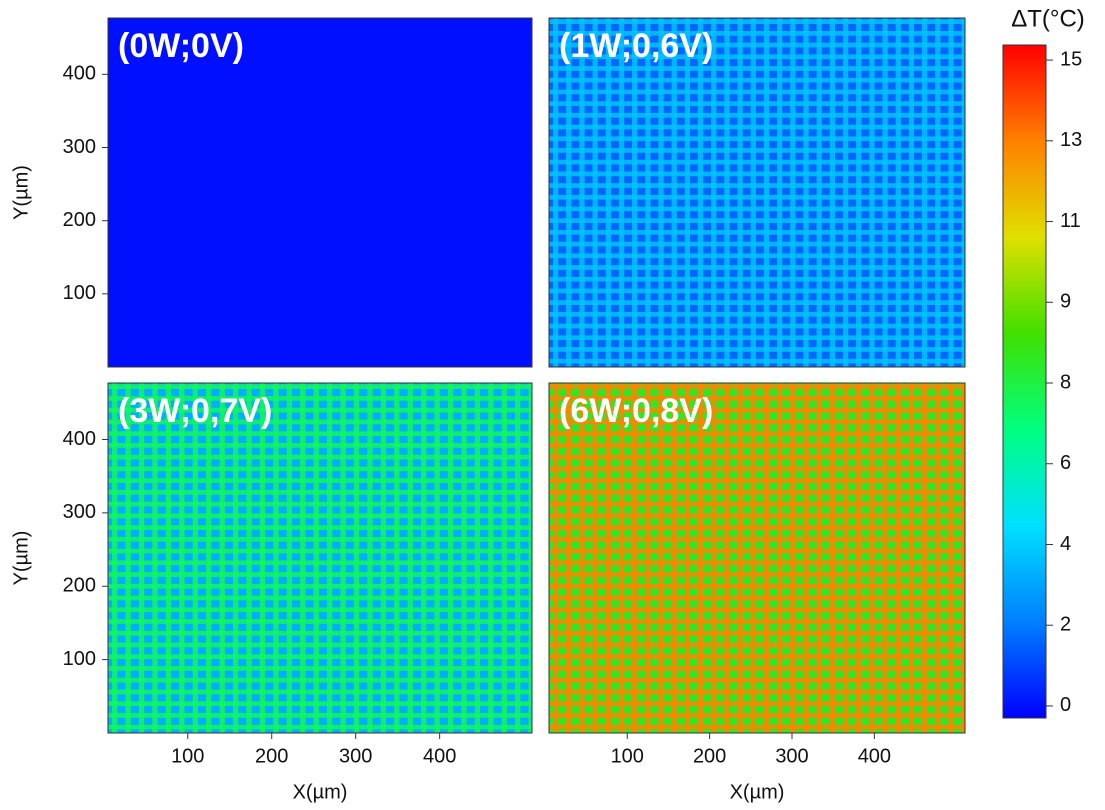  What do you see at coordinates (1065, 624) in the screenshot?
I see `colorbar-tick-label: 2` at bounding box center [1065, 624].